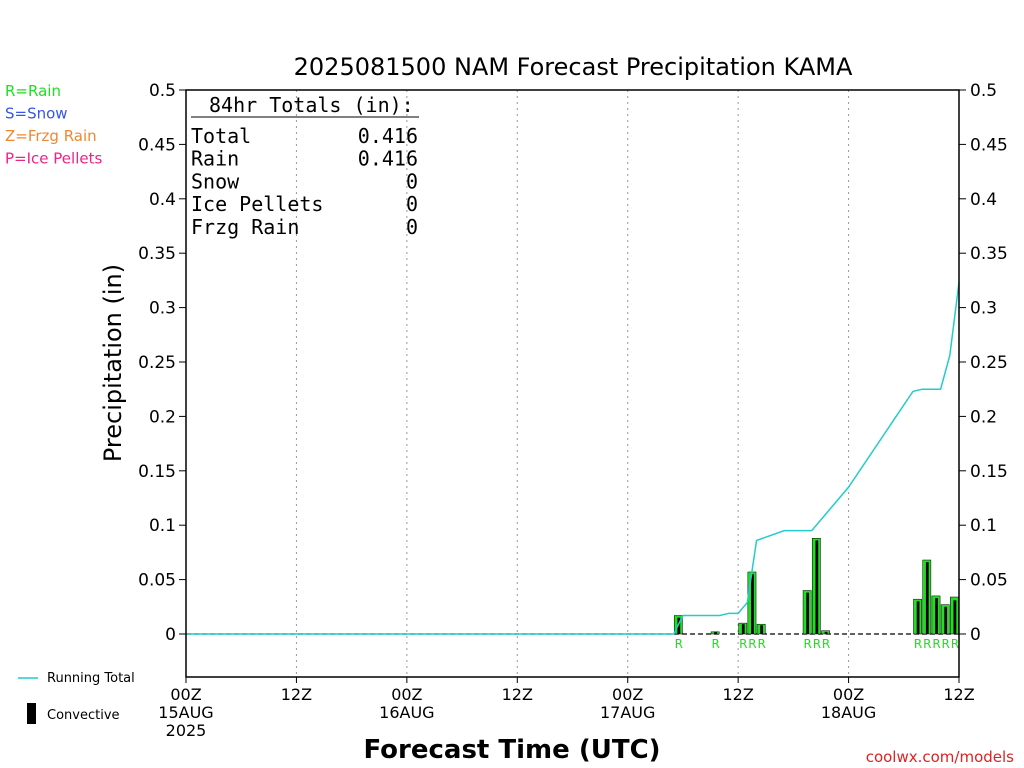  Describe the element at coordinates (975, 635) in the screenshot. I see `y-tick-label-right: 0` at that location.